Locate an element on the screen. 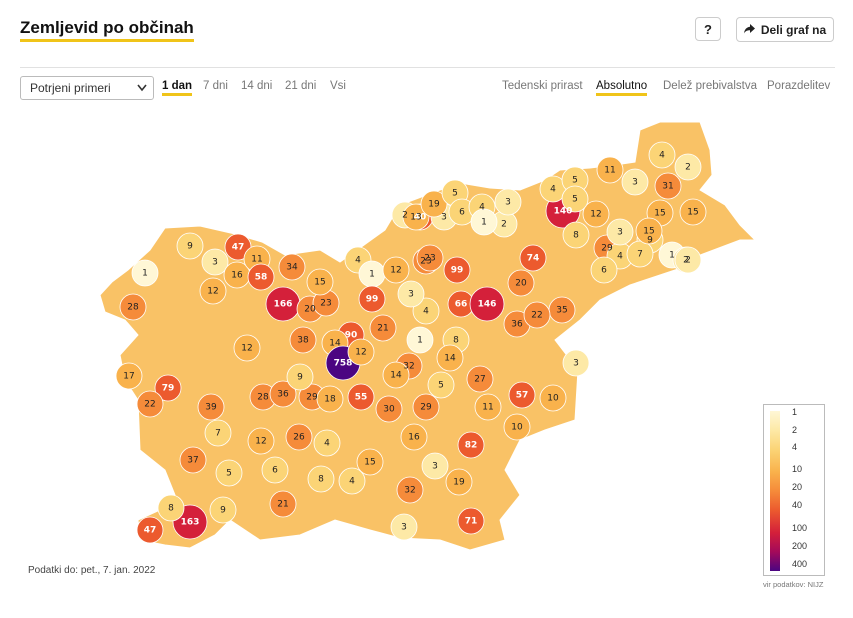  tab-tedenski-prirast: Tedenski prirast is located at coordinates (542, 86).